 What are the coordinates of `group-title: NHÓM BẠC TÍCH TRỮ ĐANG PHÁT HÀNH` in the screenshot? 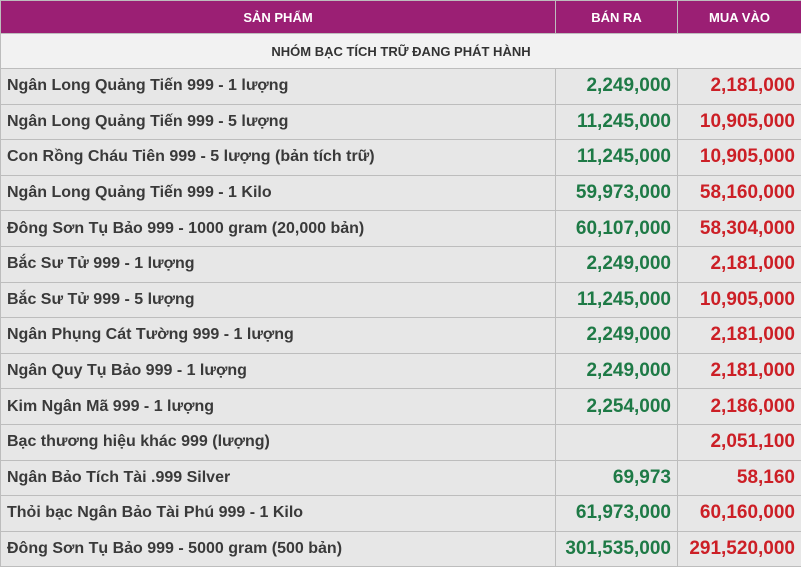 It's located at (400, 51).